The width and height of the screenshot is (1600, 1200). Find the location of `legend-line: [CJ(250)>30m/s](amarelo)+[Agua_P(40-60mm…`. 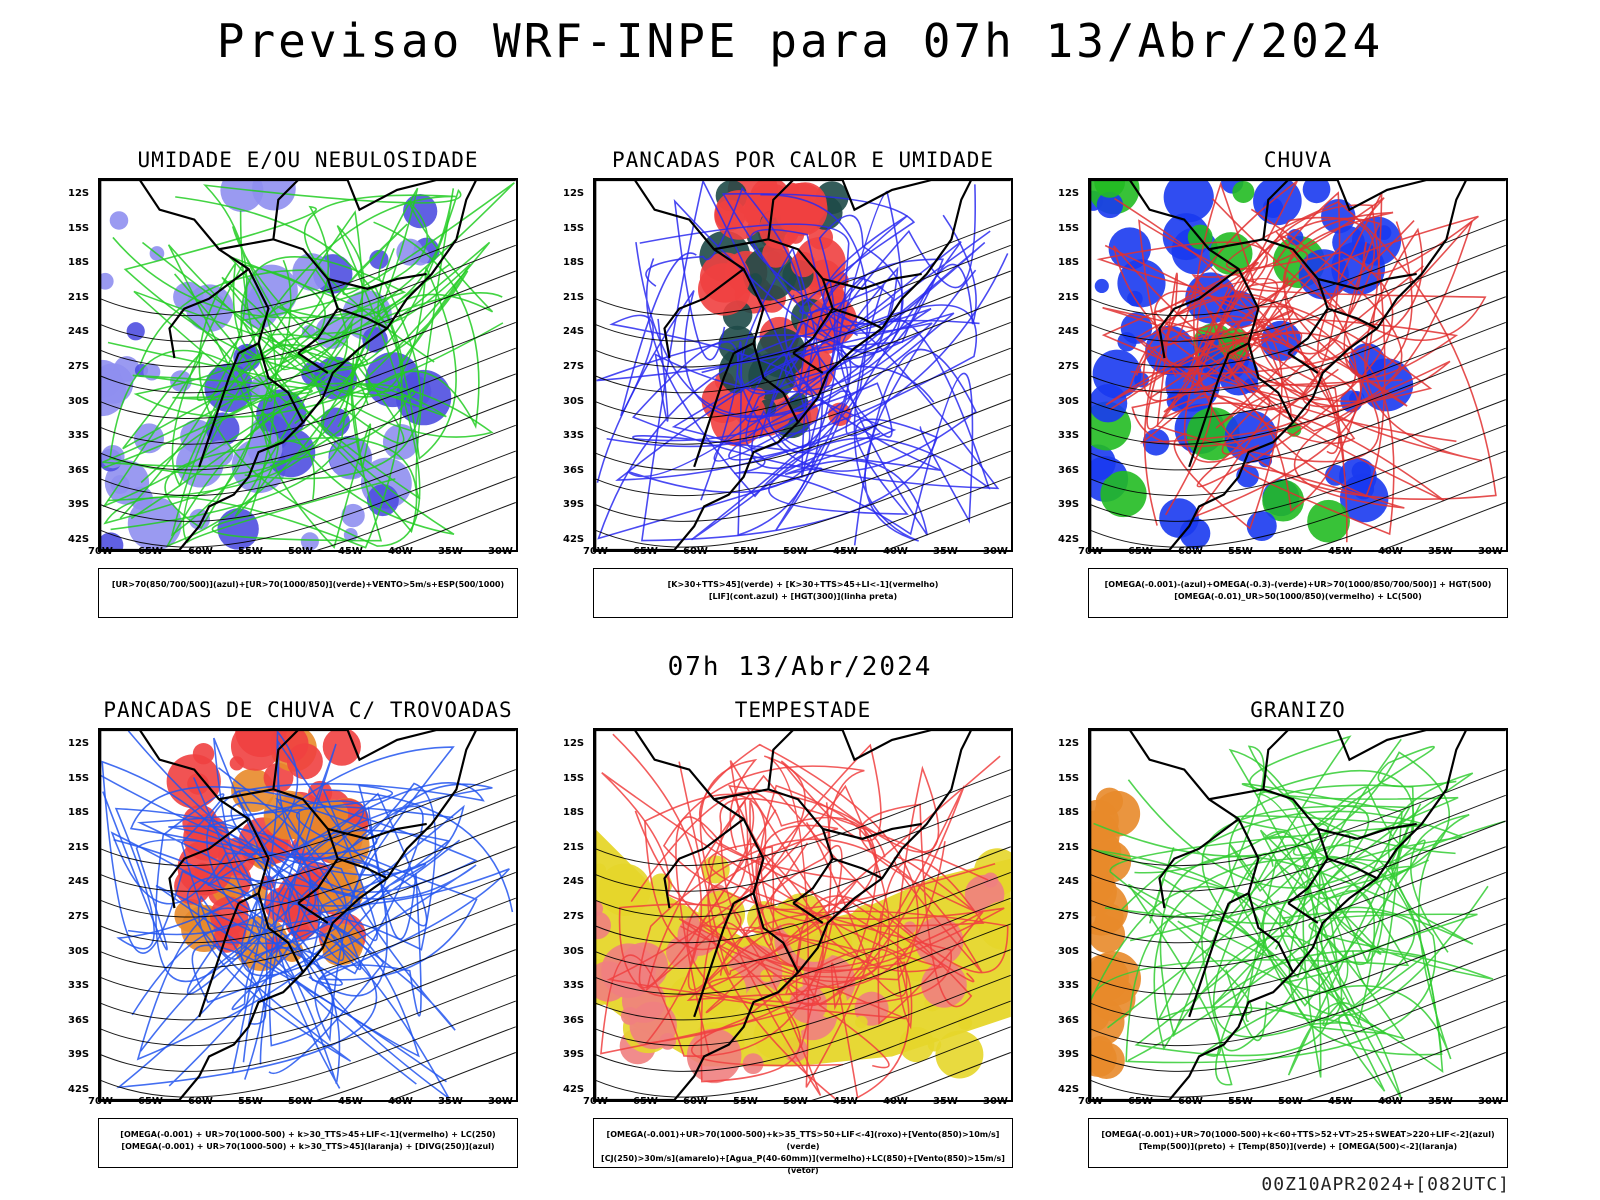

legend-line: [CJ(250)>30m/s](amarelo)+[Agua_P(40-60mm… is located at coordinates (803, 1164).